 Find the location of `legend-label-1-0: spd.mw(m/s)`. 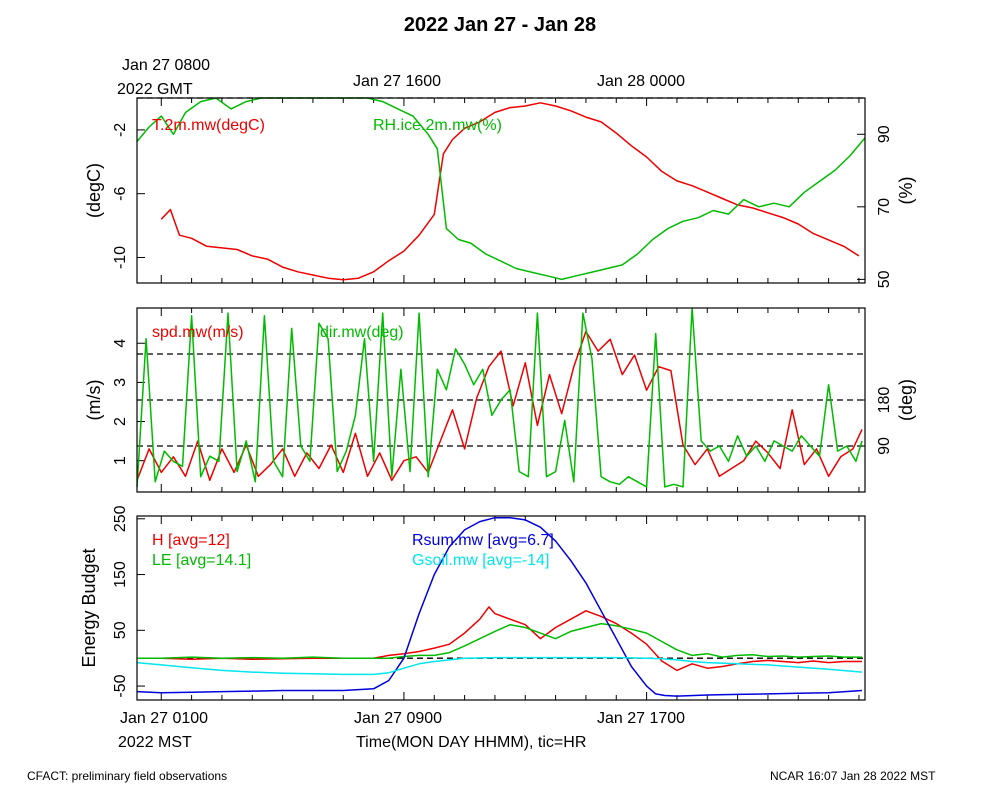

legend-label-1-0: spd.mw(m/s) is located at coordinates (198, 332).